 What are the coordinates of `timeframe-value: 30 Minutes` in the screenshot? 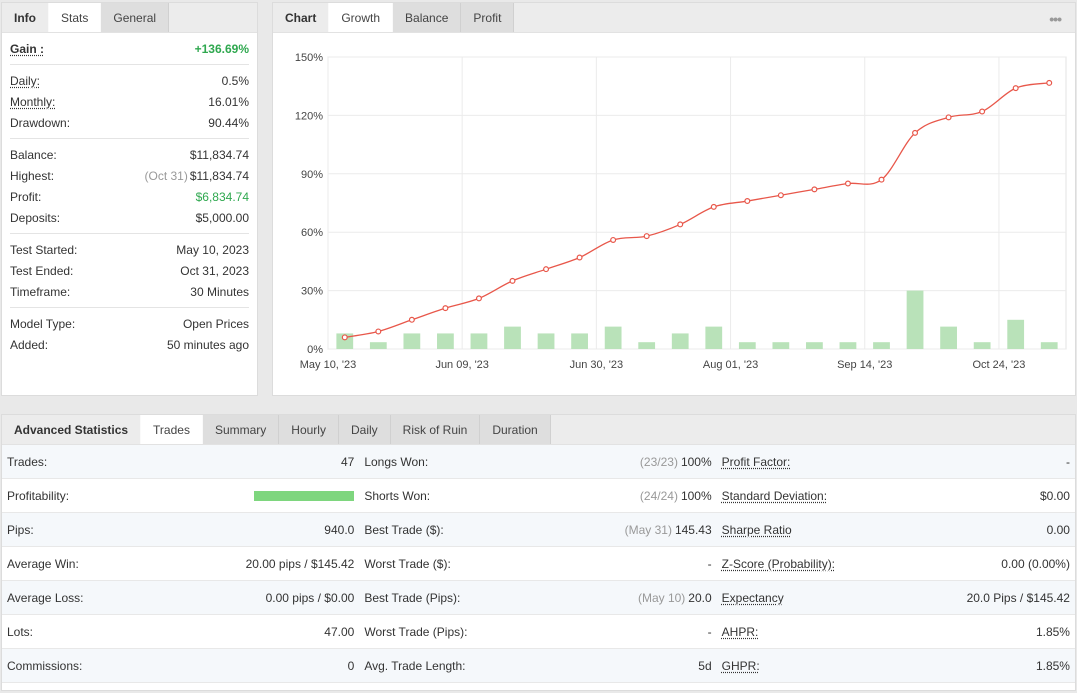 It's located at (219, 291).